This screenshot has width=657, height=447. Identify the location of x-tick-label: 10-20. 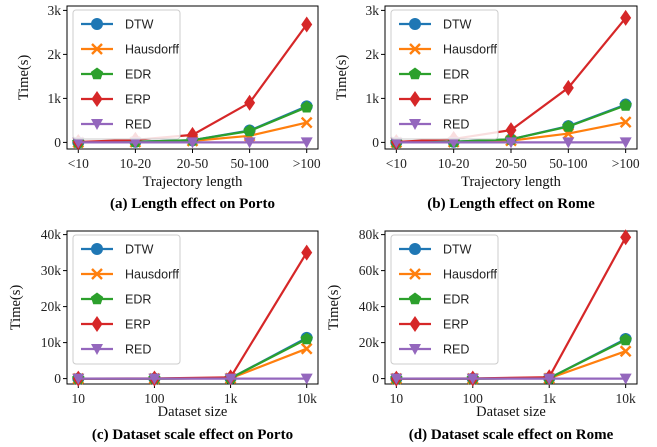
(454, 163).